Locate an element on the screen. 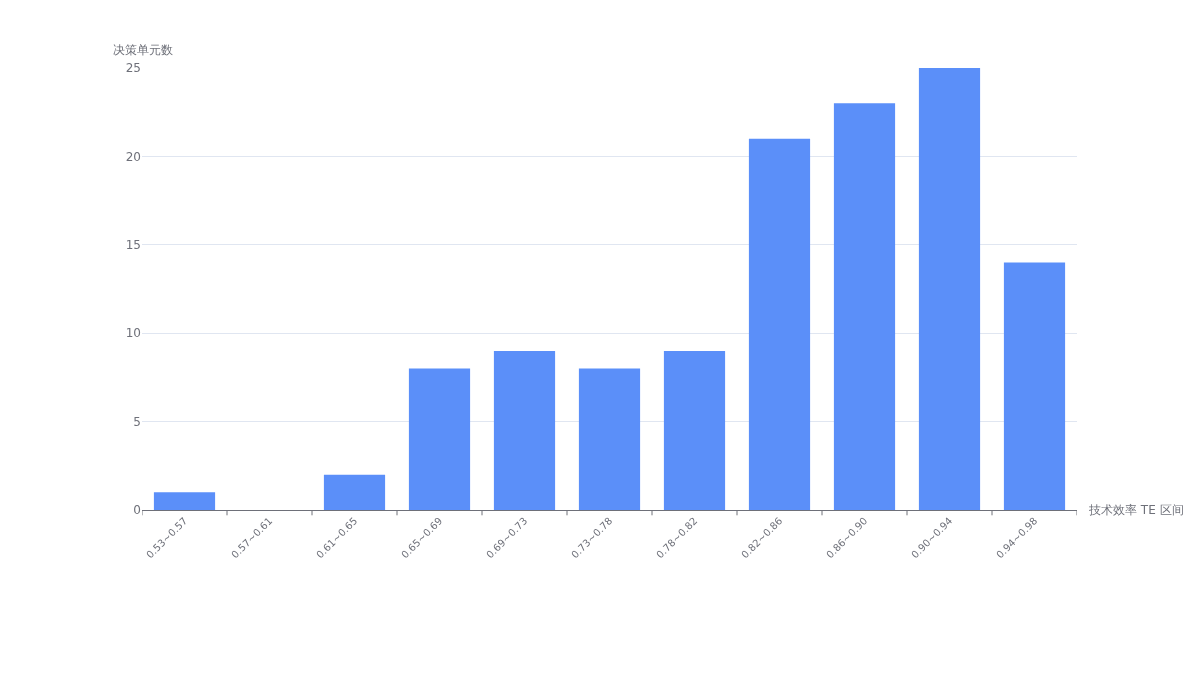 Image resolution: width=1200 pixels, height=680 pixels. y-tick-label: 0 is located at coordinates (137, 510).